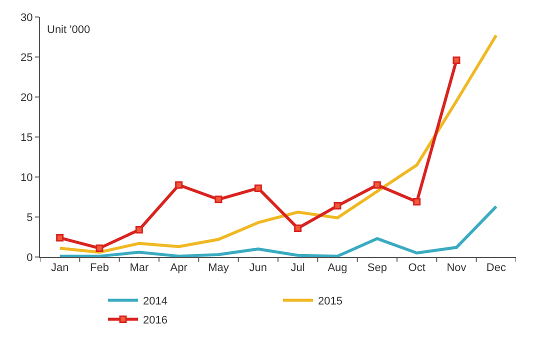  I want to click on x-tick-label: Jan, so click(59, 268).